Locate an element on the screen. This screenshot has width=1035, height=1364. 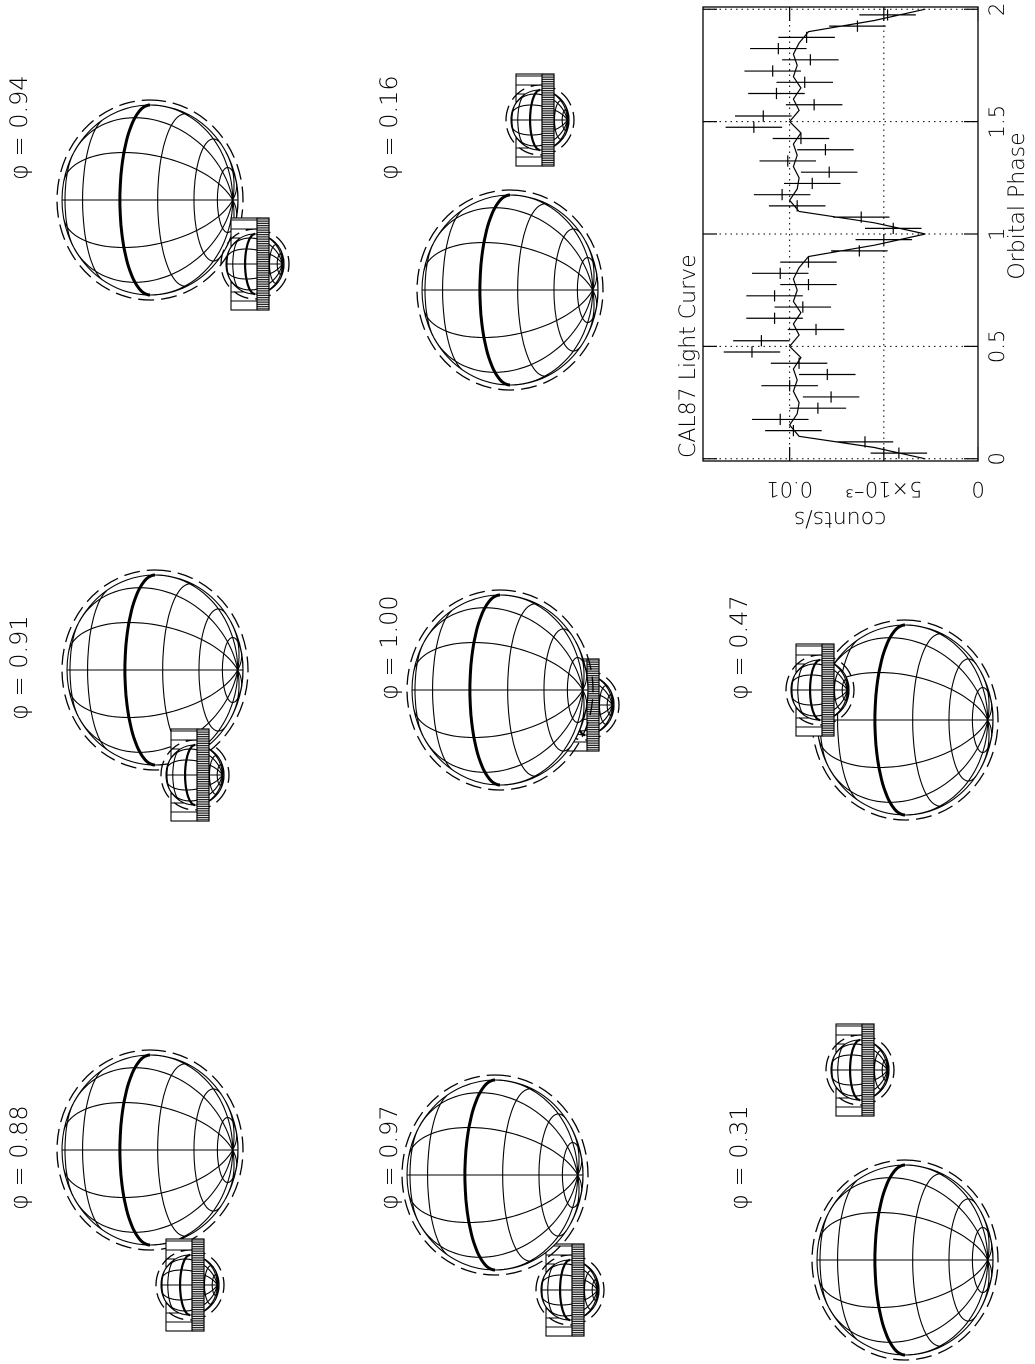
y-axis-label: counts/s is located at coordinates (840, 518).